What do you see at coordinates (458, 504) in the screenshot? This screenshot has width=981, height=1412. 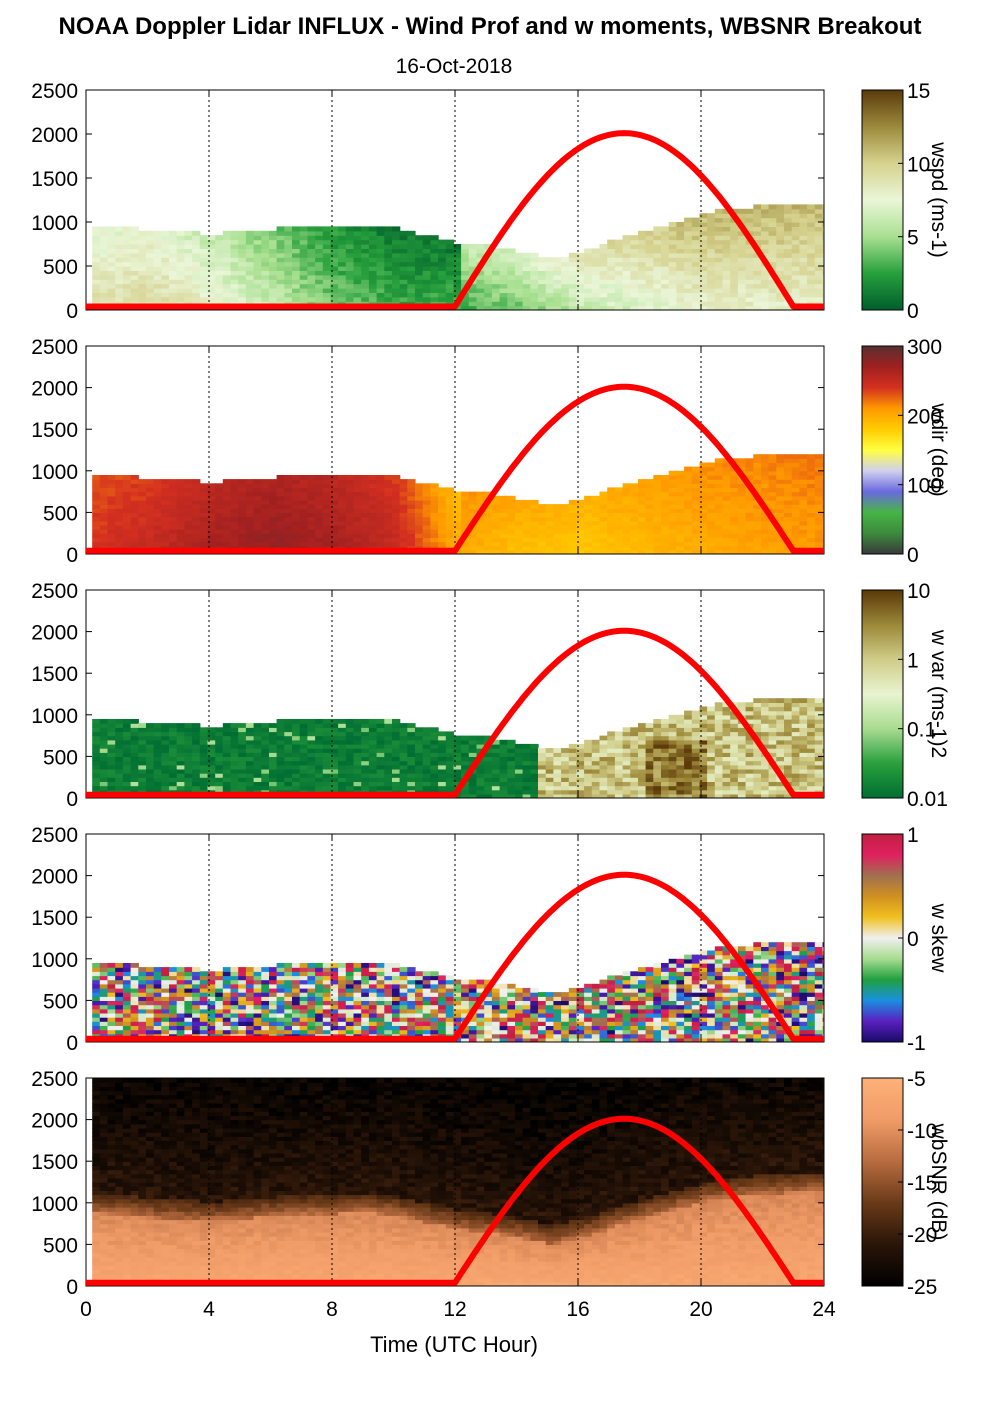 I see `heatmap-wdir` at bounding box center [458, 504].